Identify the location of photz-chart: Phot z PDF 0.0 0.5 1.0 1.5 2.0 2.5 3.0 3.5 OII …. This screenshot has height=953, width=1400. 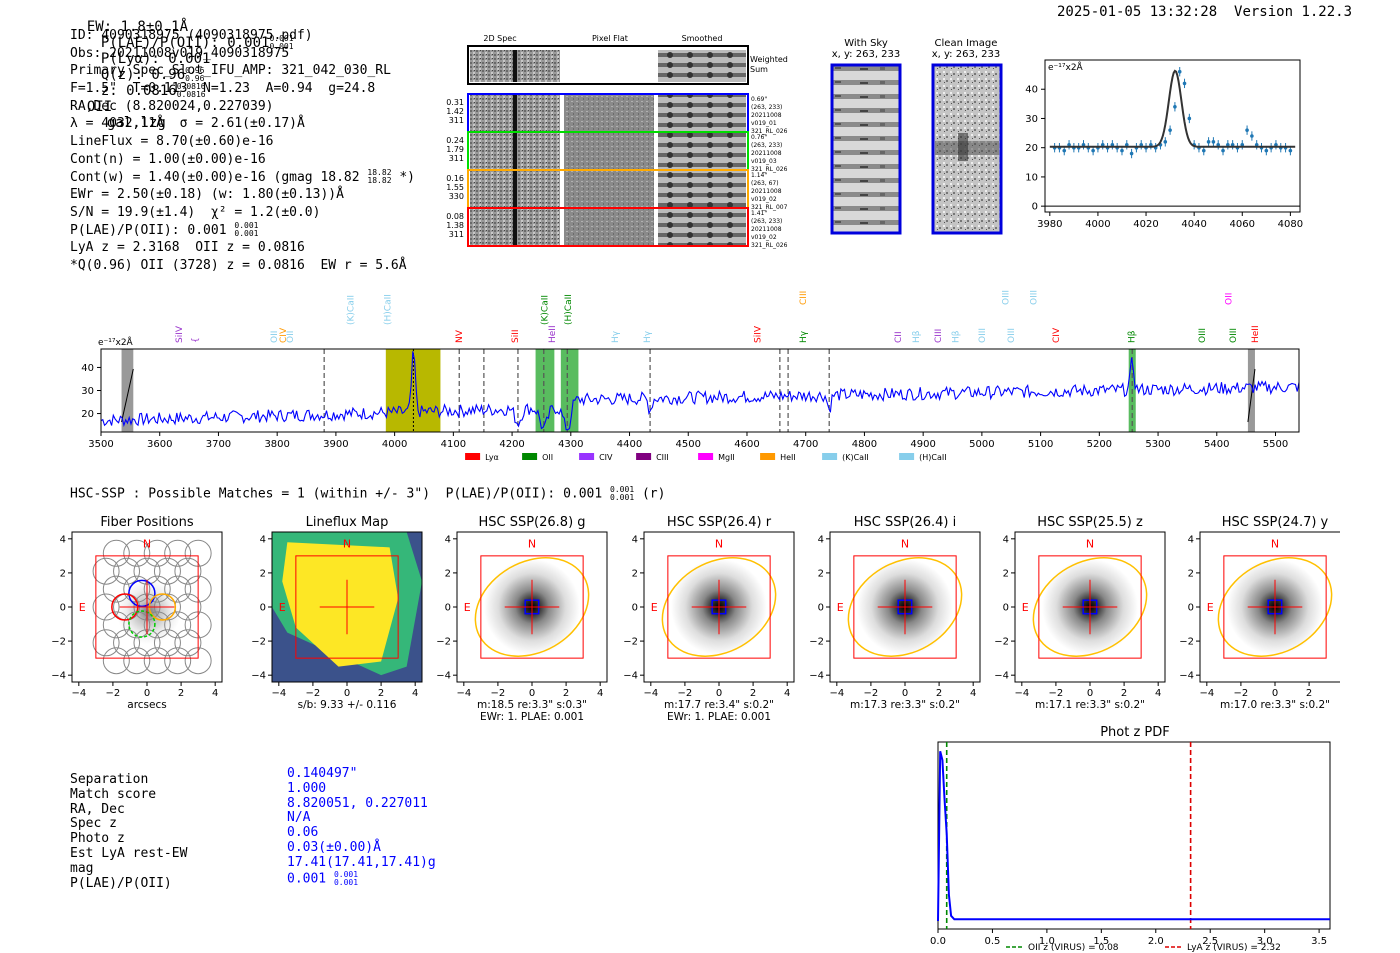
(1130, 838).